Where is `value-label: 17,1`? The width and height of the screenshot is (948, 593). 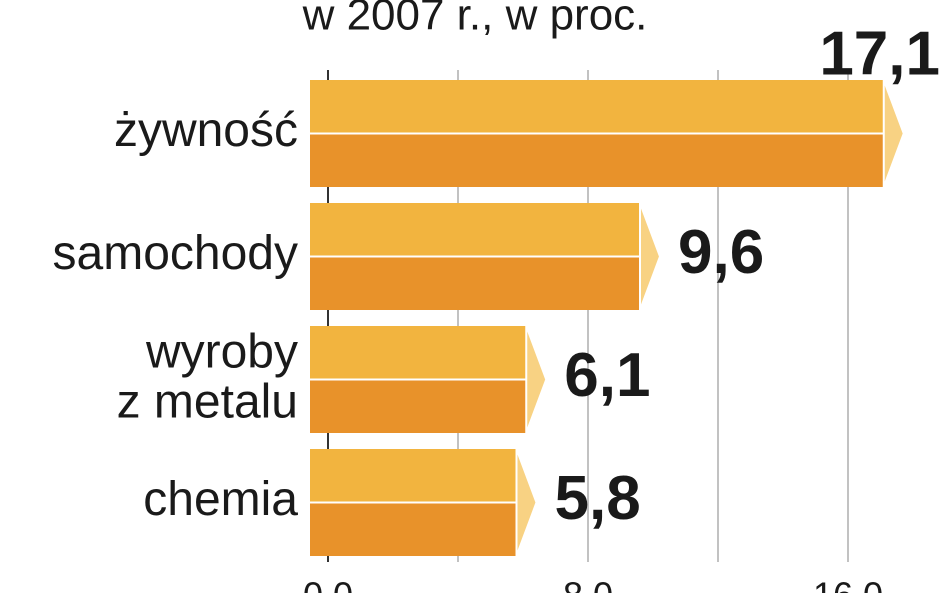 value-label: 17,1 is located at coordinates (879, 53).